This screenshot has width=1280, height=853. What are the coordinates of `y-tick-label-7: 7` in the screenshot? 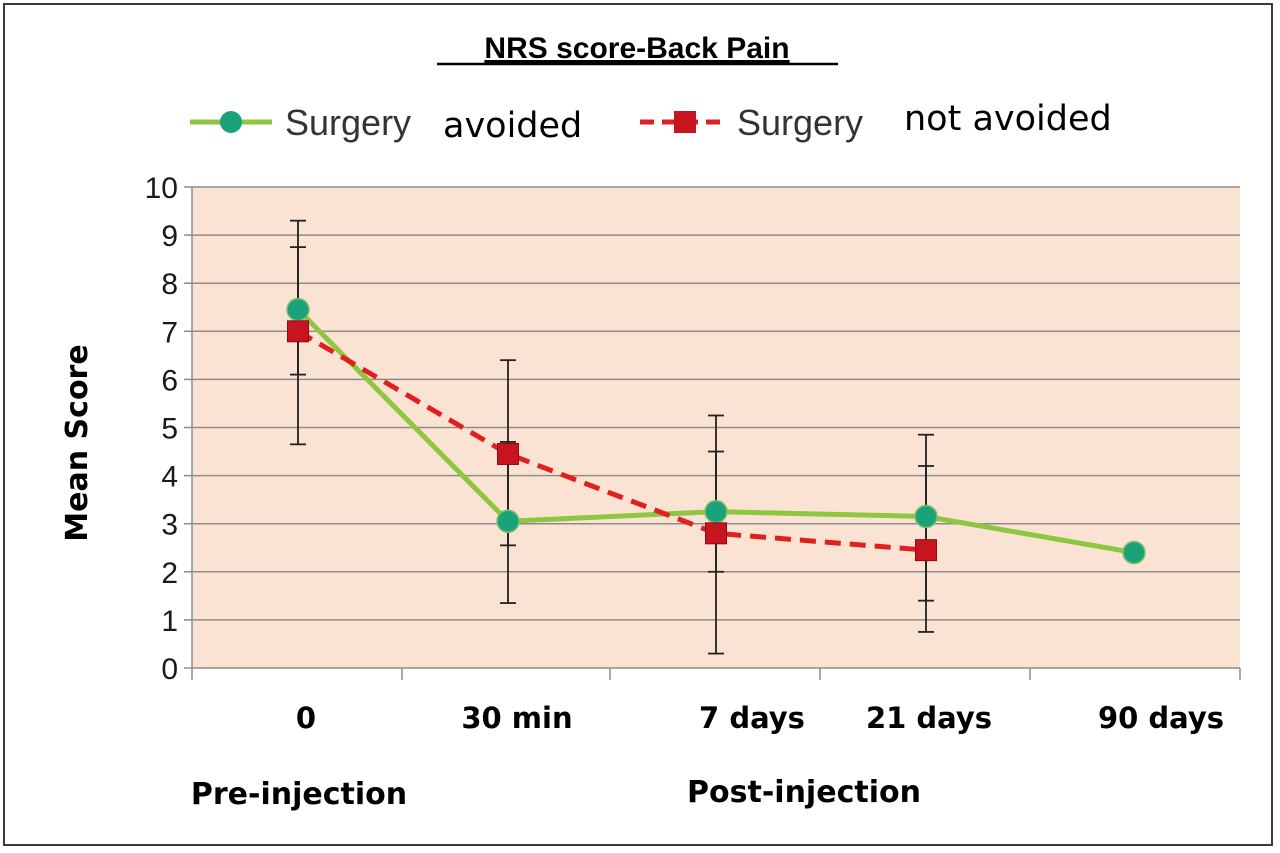 It's located at (169, 332).